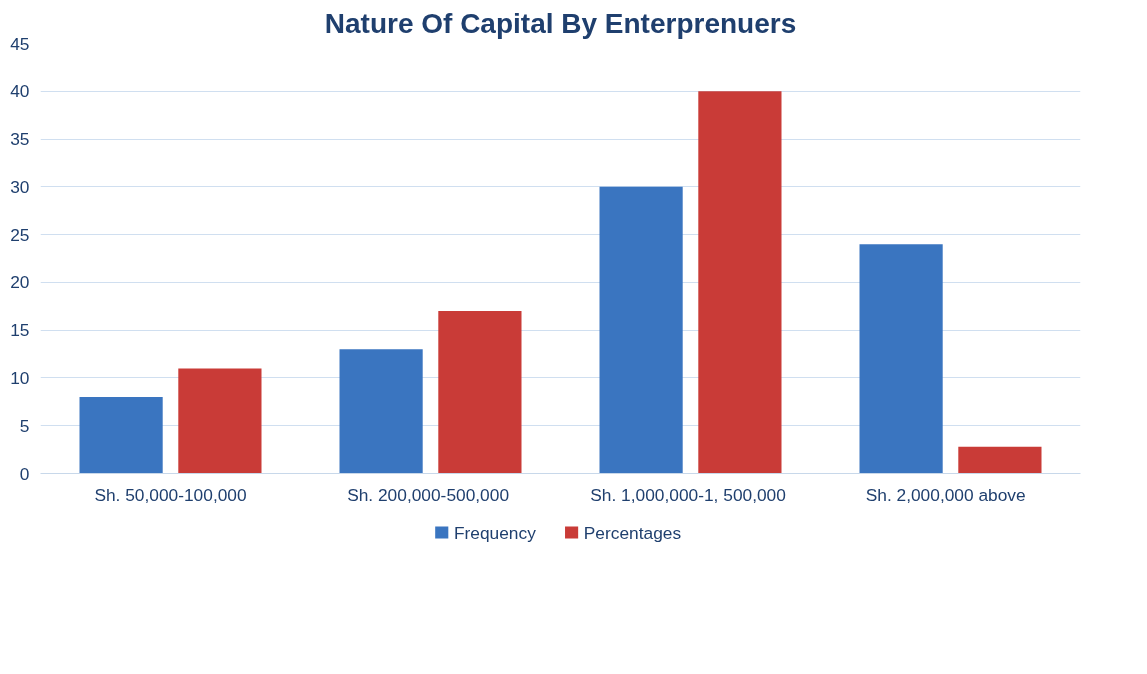  I want to click on y-tick-label: 25, so click(20, 234).